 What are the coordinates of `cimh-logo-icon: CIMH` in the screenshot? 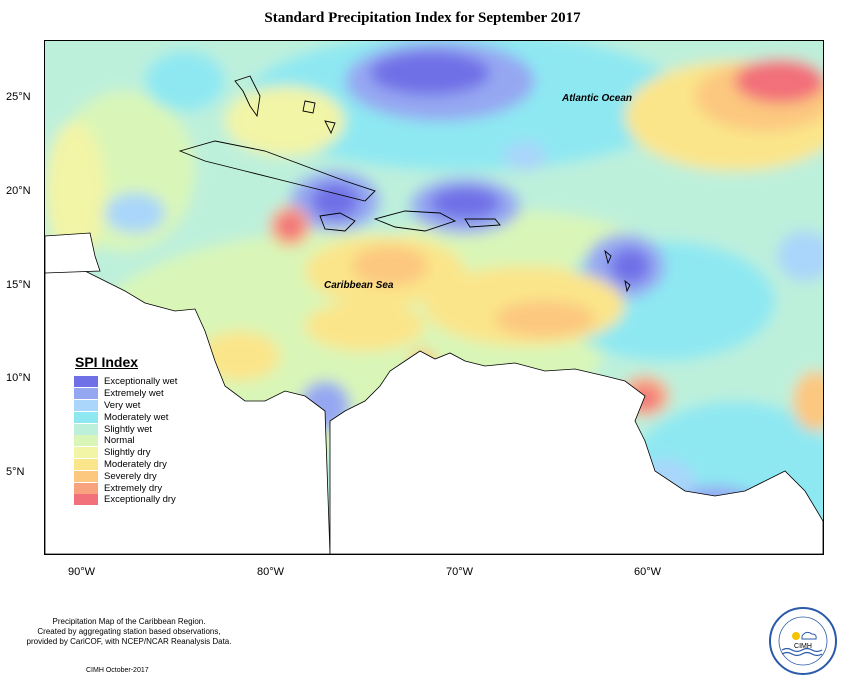 It's located at (803, 641).